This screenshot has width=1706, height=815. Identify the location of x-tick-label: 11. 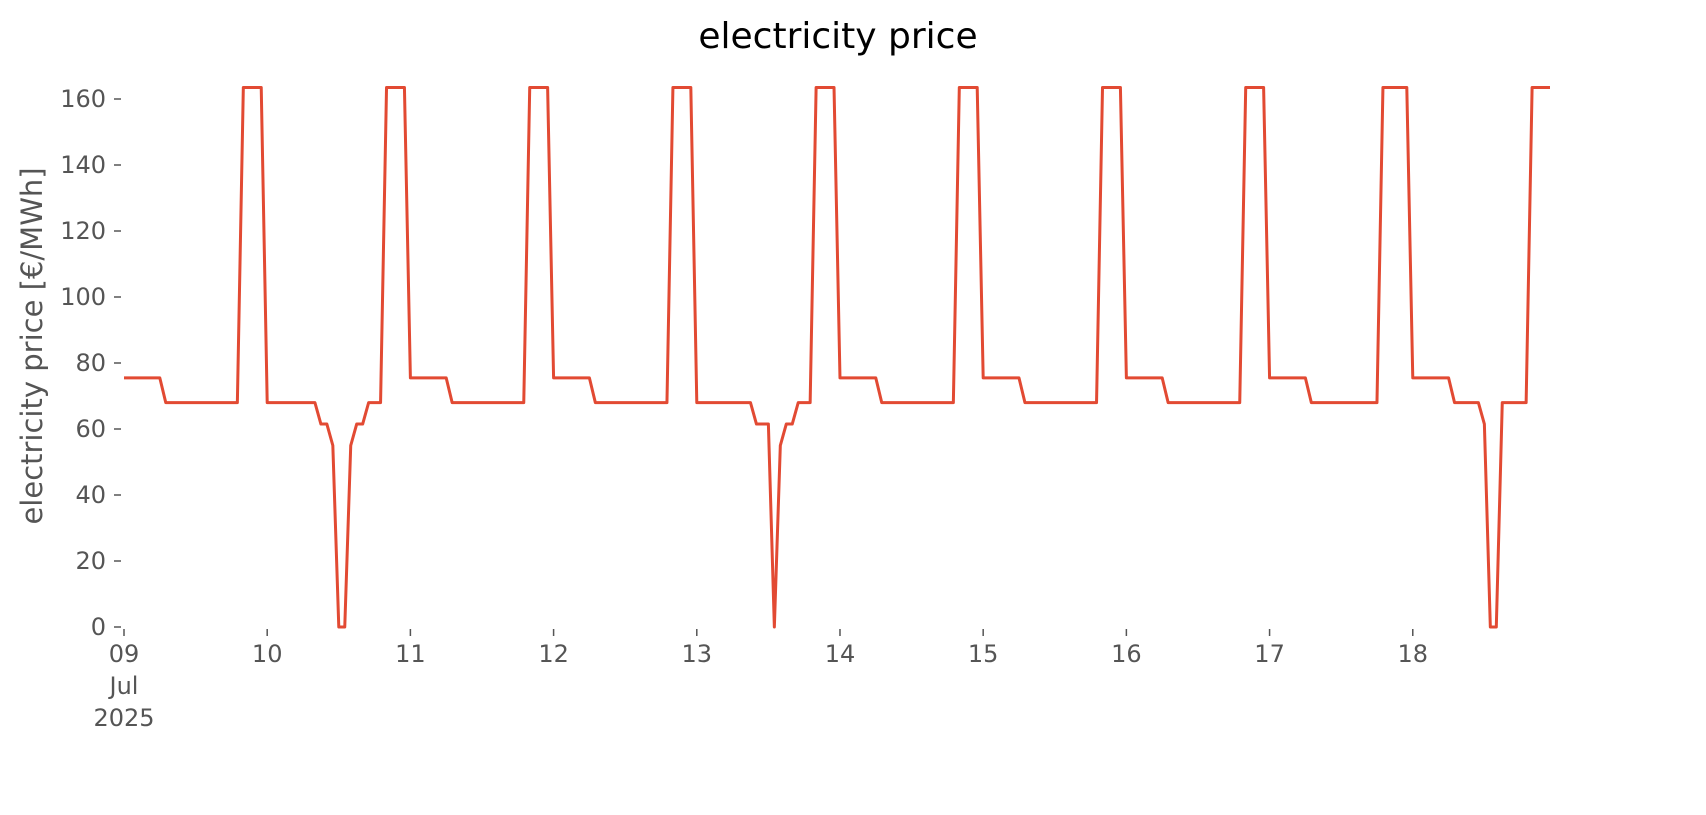
(410, 654).